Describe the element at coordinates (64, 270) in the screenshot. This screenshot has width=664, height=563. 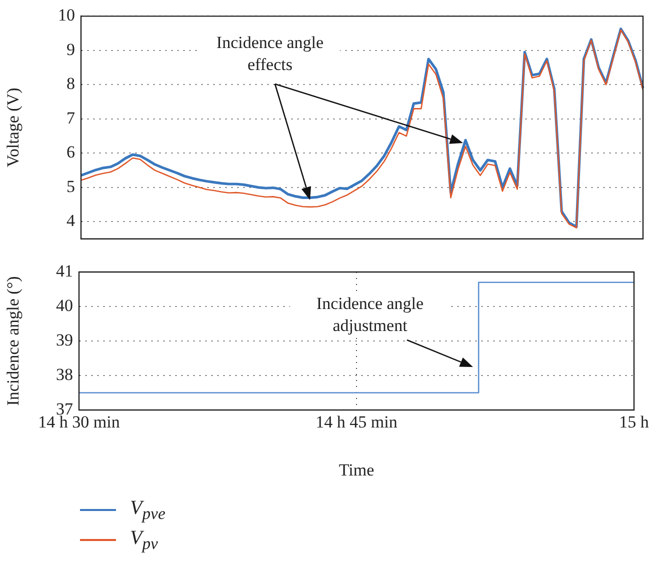
I see `y-tick-label: 41` at that location.